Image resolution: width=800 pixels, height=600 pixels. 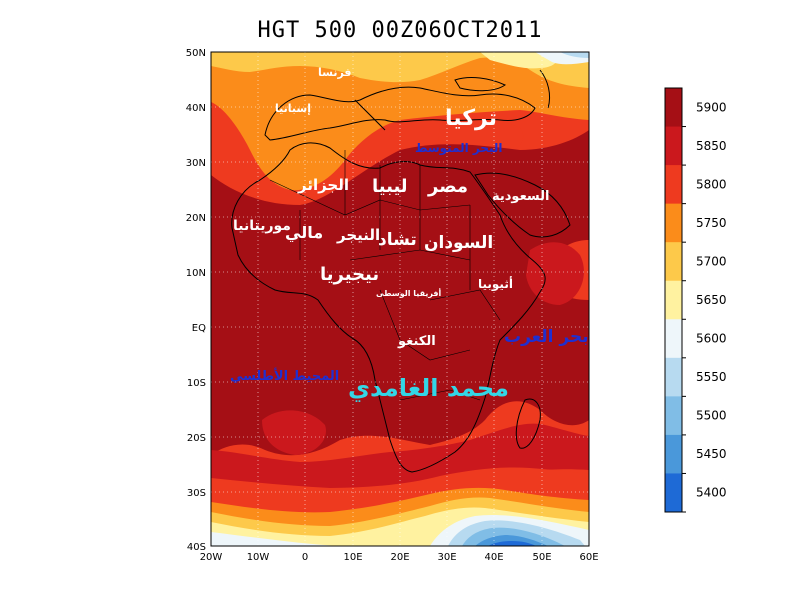 What do you see at coordinates (574, 55) in the screenshot?
I see `contour-5550-north` at bounding box center [574, 55].